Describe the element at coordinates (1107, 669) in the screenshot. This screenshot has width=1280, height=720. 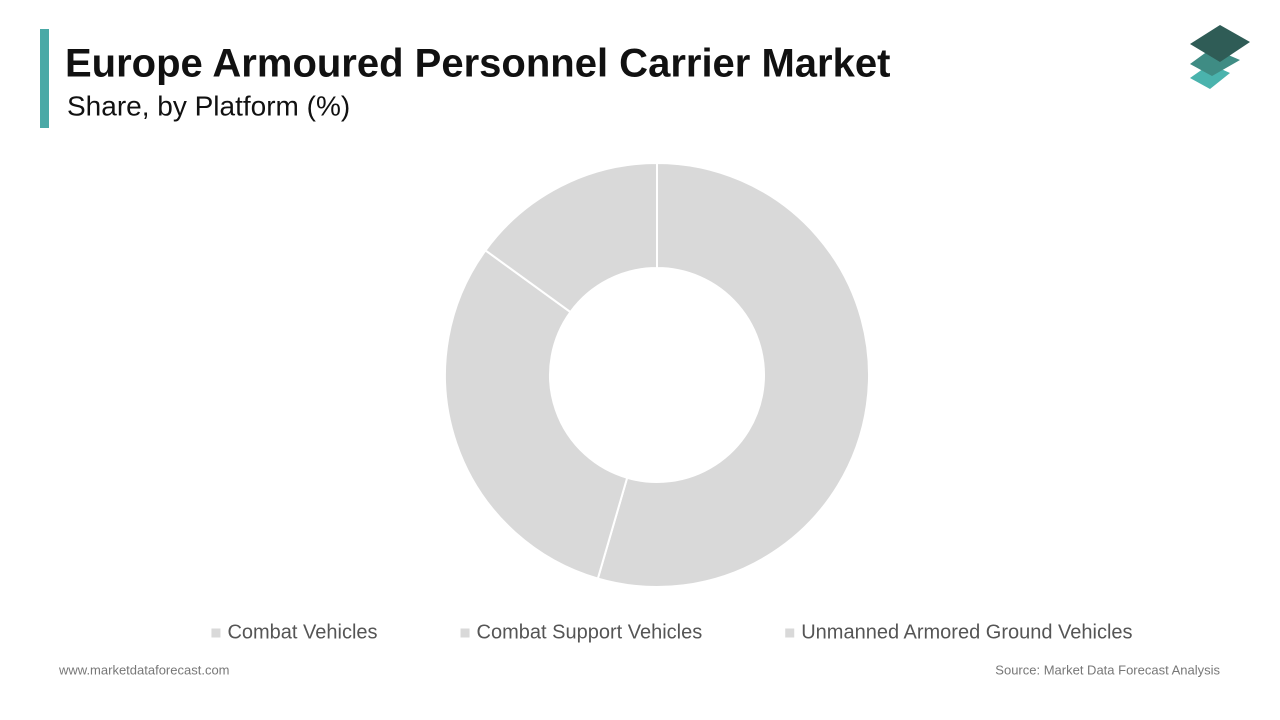
I see `footer-source: Source: Market Data Forecast Analysis` at that location.